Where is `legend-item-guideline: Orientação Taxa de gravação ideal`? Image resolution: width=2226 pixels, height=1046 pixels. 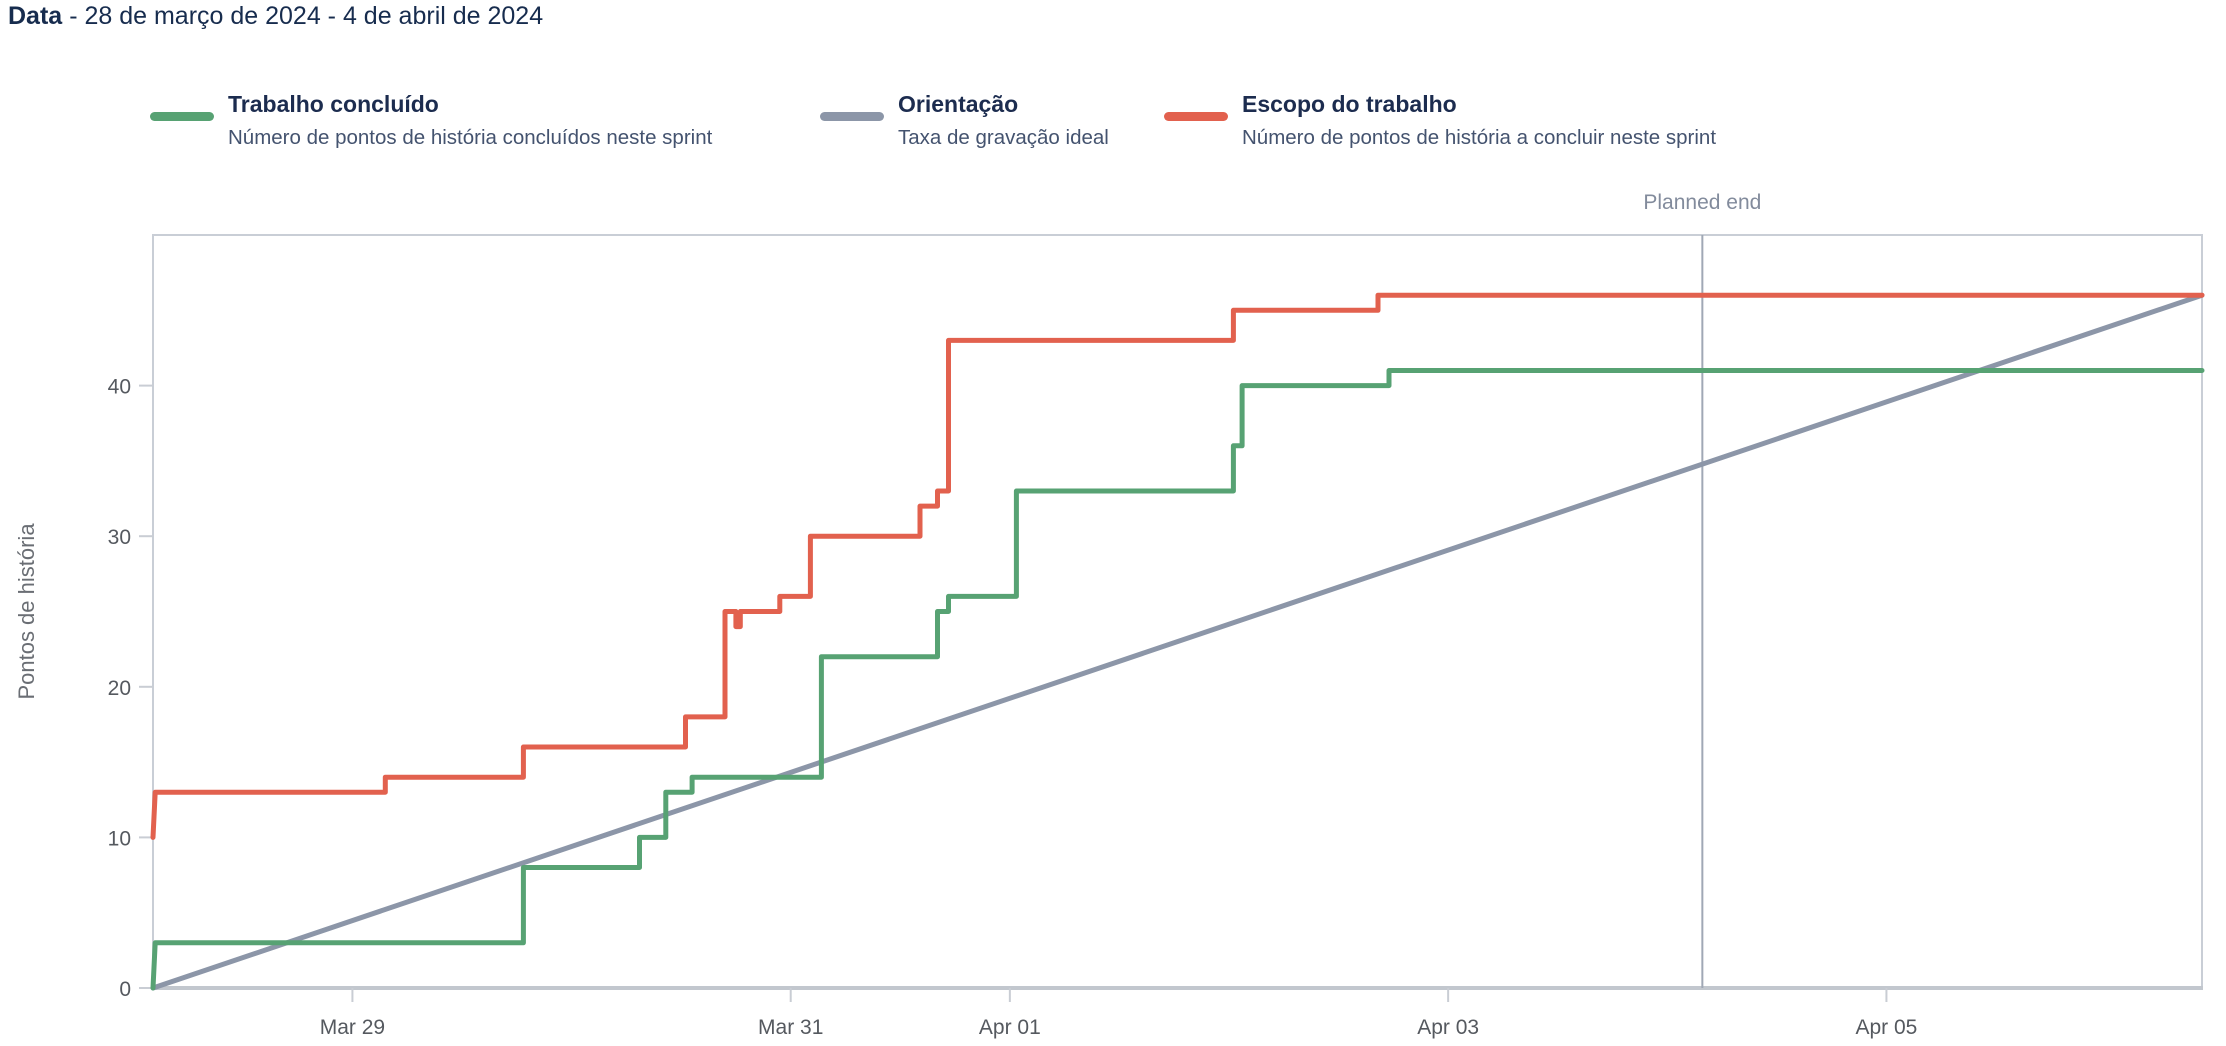 legend-item-guideline: Orientação Taxa de gravação ideal is located at coordinates (964, 120).